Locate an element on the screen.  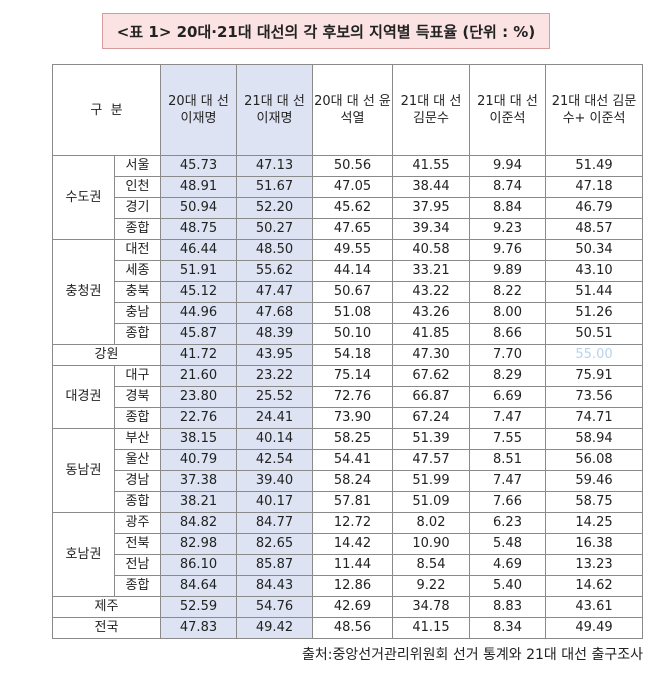
column-header: 21대 대선 김문수+ 이준석 is located at coordinates (594, 110).